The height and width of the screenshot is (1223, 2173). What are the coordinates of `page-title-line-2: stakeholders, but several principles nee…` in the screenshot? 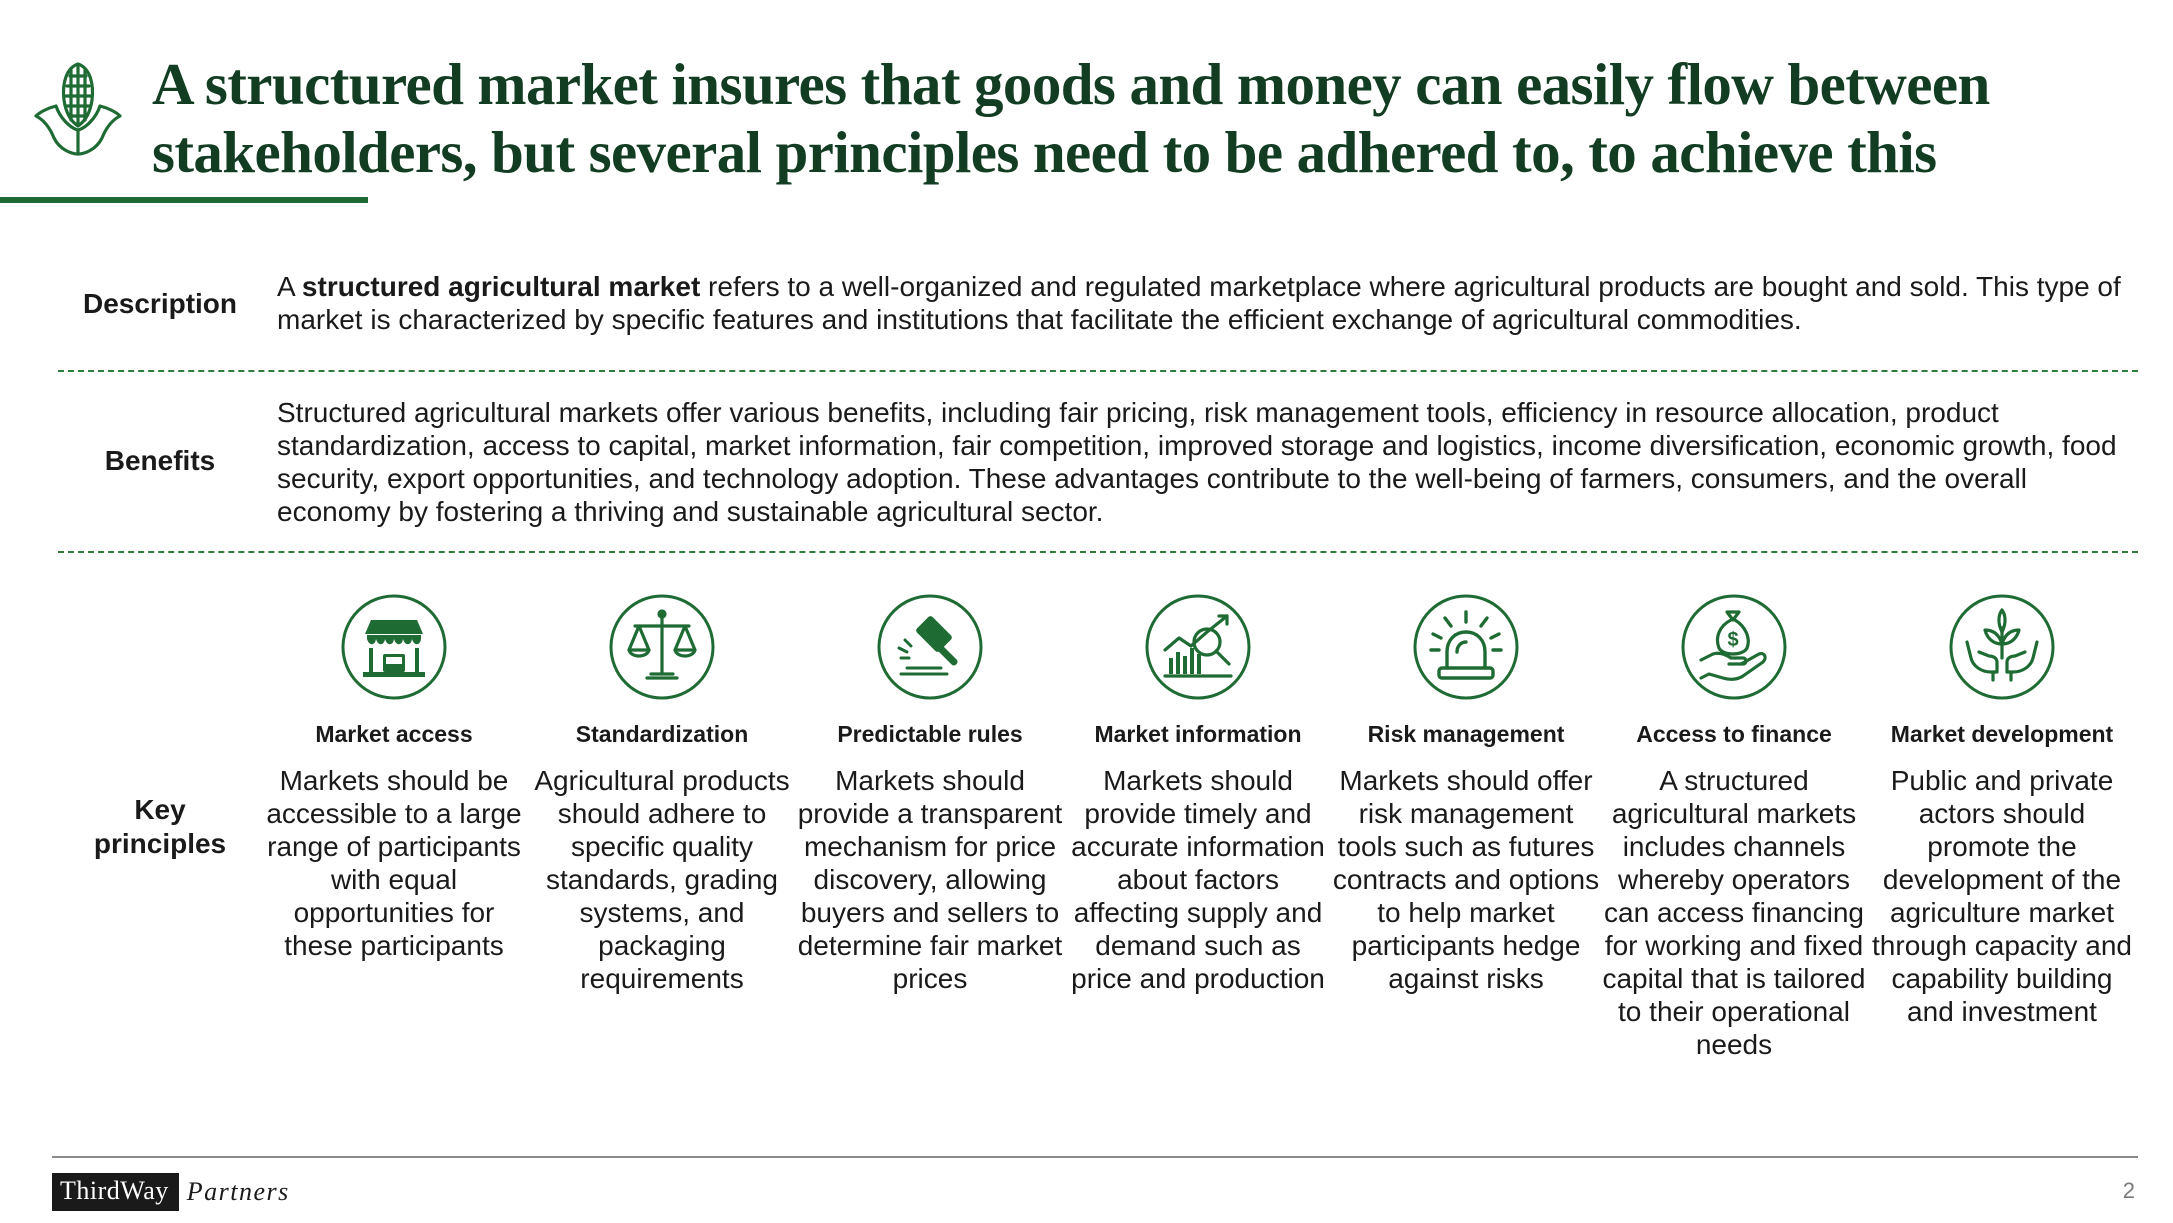 It's located at (1044, 152).